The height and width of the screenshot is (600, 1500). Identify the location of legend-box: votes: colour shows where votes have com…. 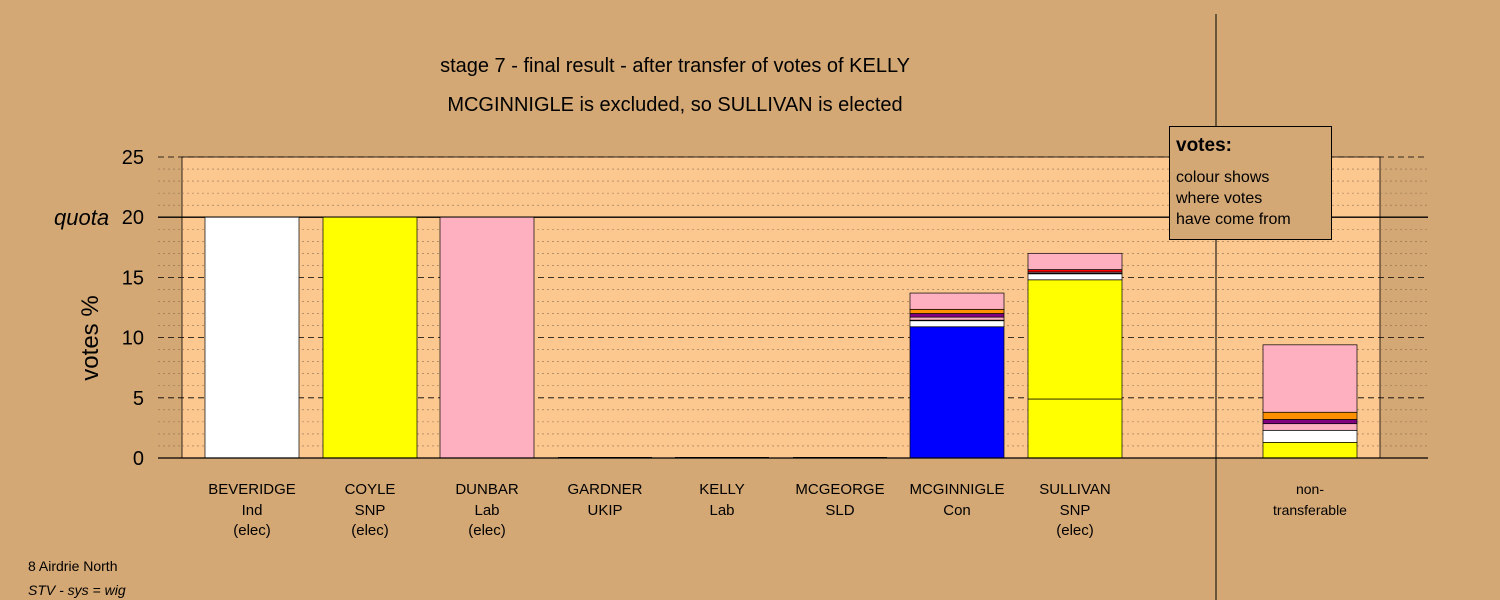
(1250, 183).